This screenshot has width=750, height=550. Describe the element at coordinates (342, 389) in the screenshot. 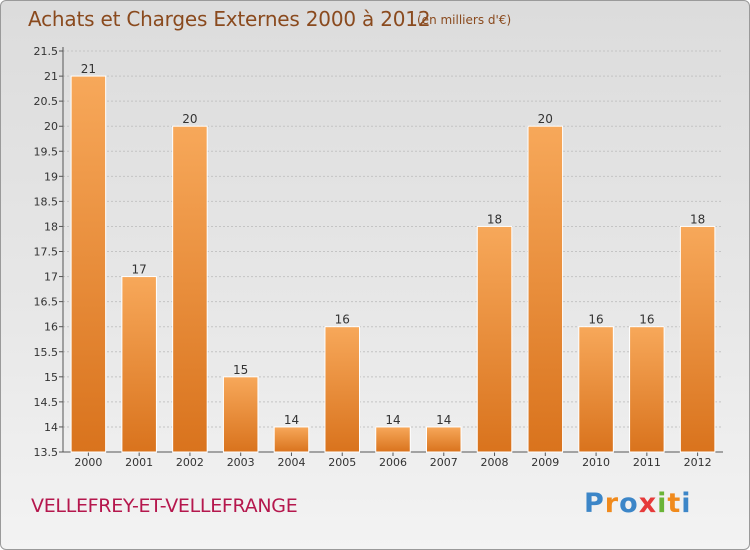

I see `bar-2005` at that location.